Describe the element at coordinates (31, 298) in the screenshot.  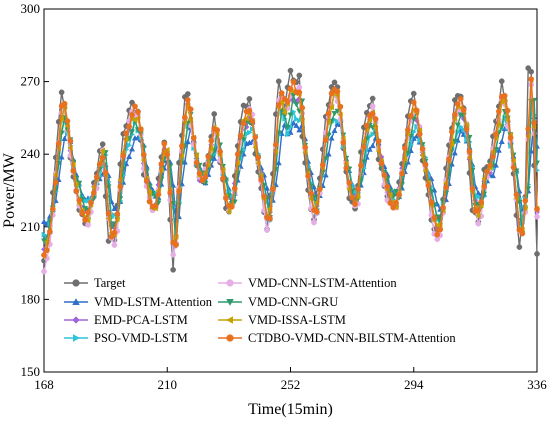
I see `y-tick-label: 180` at that location.